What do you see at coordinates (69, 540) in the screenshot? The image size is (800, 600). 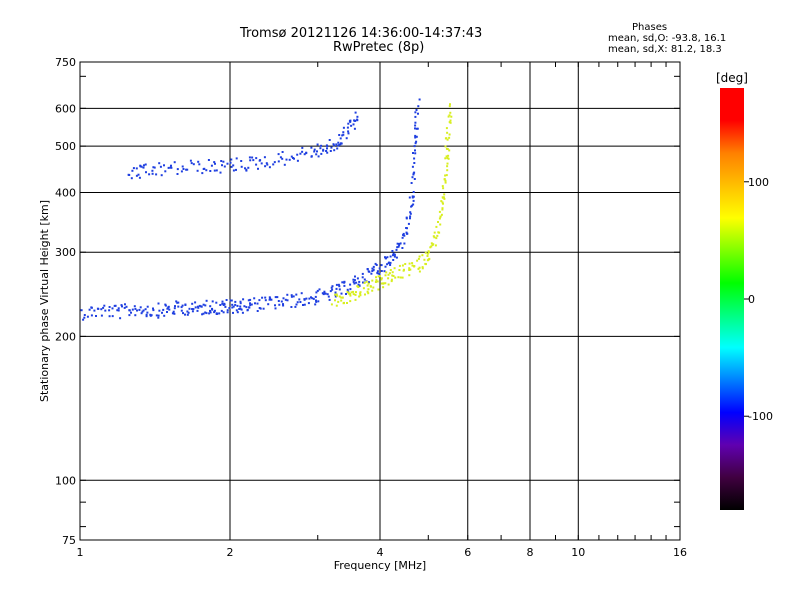 I see `y-tick-label: 75` at bounding box center [69, 540].